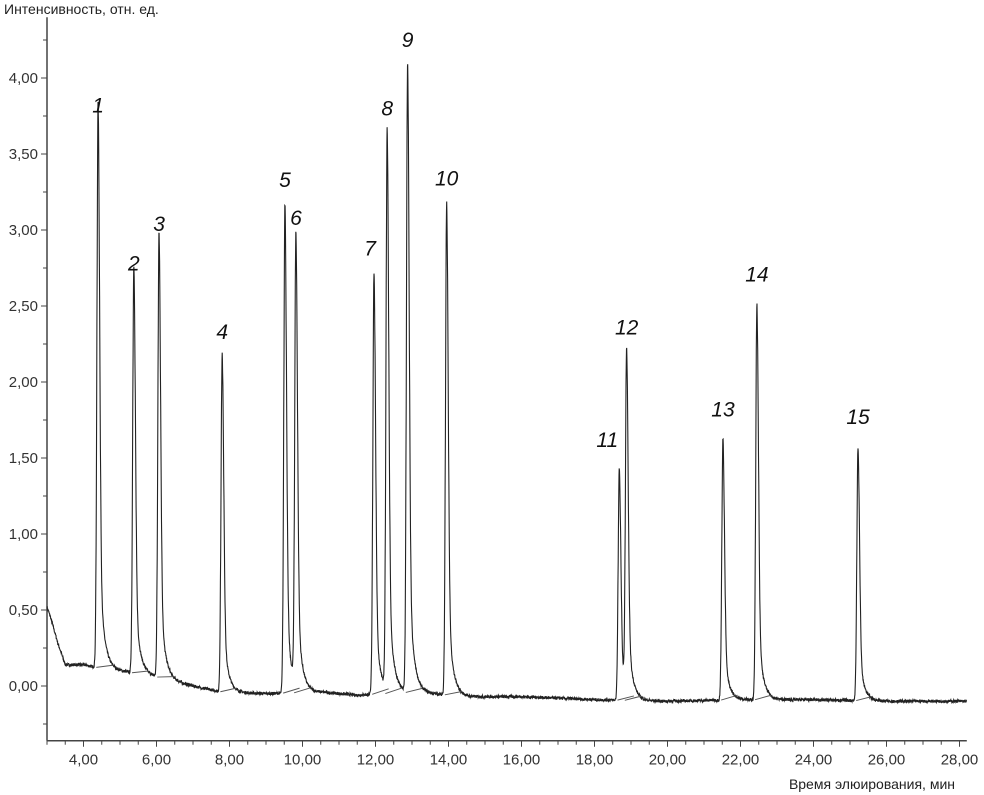  Describe the element at coordinates (23, 78) in the screenshot. I see `y-tick-label: 4,00` at that location.